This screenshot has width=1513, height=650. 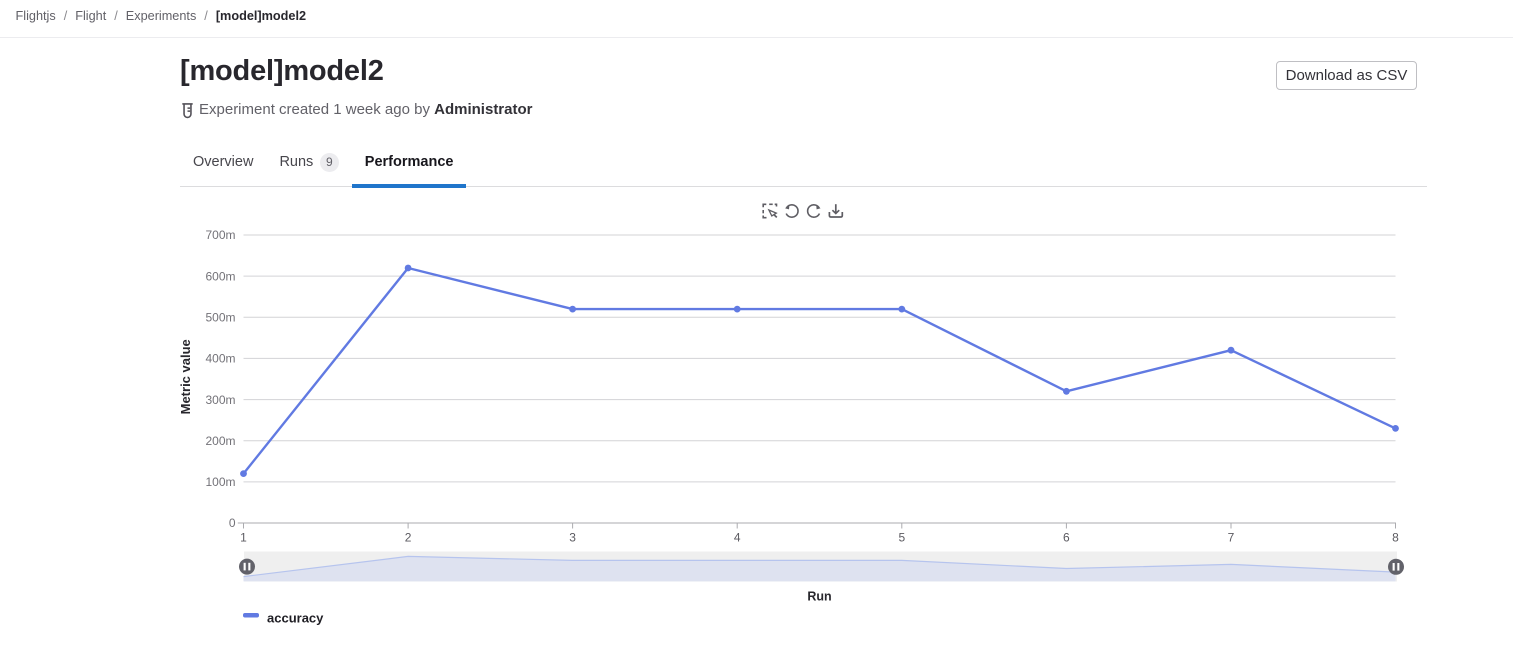 What do you see at coordinates (220, 276) in the screenshot?
I see `svg-text: 600m` at bounding box center [220, 276].